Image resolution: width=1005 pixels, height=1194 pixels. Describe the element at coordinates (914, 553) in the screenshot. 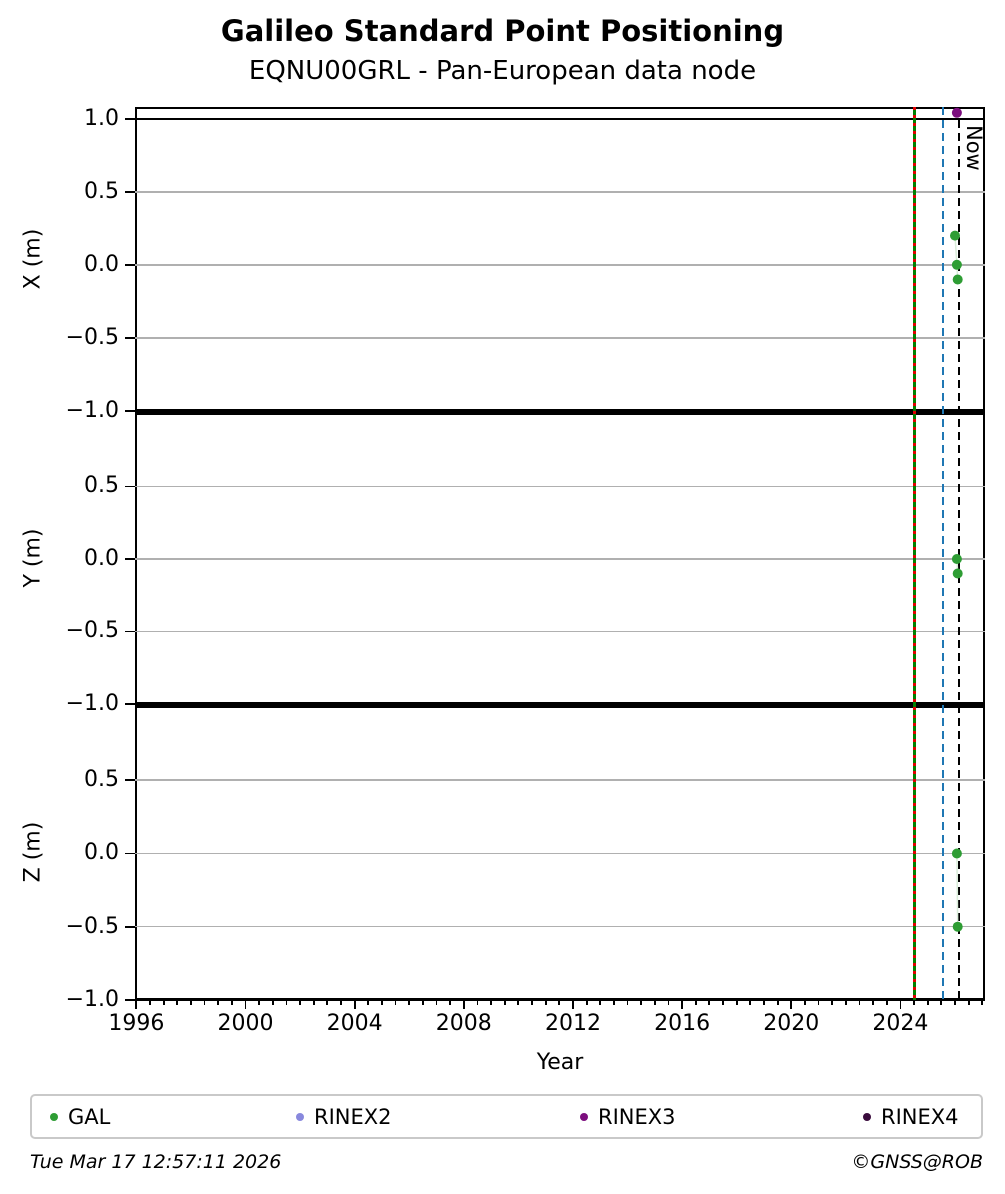

I see `vline-green-red-marker-overlay` at that location.